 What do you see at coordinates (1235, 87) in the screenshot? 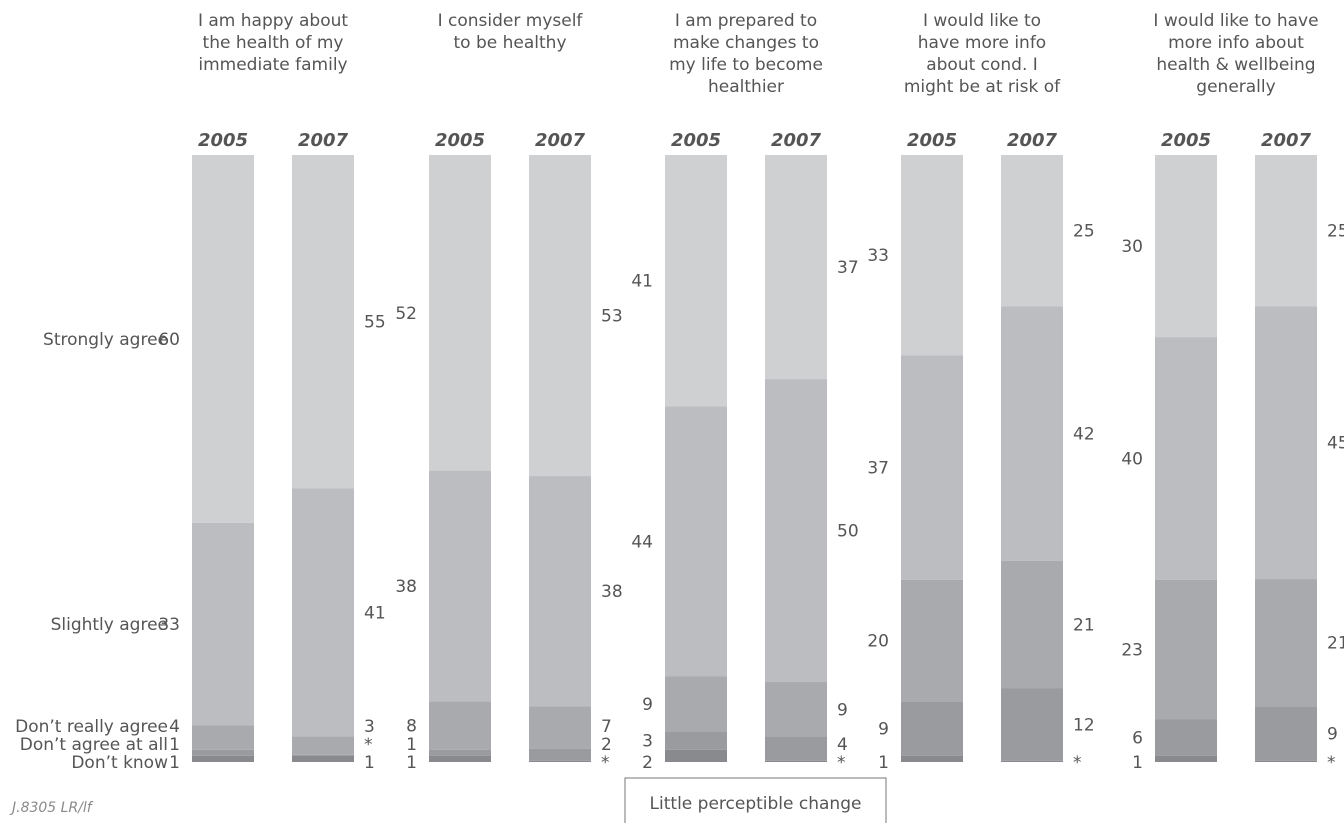
I see `group-title-line: generally` at bounding box center [1235, 87].